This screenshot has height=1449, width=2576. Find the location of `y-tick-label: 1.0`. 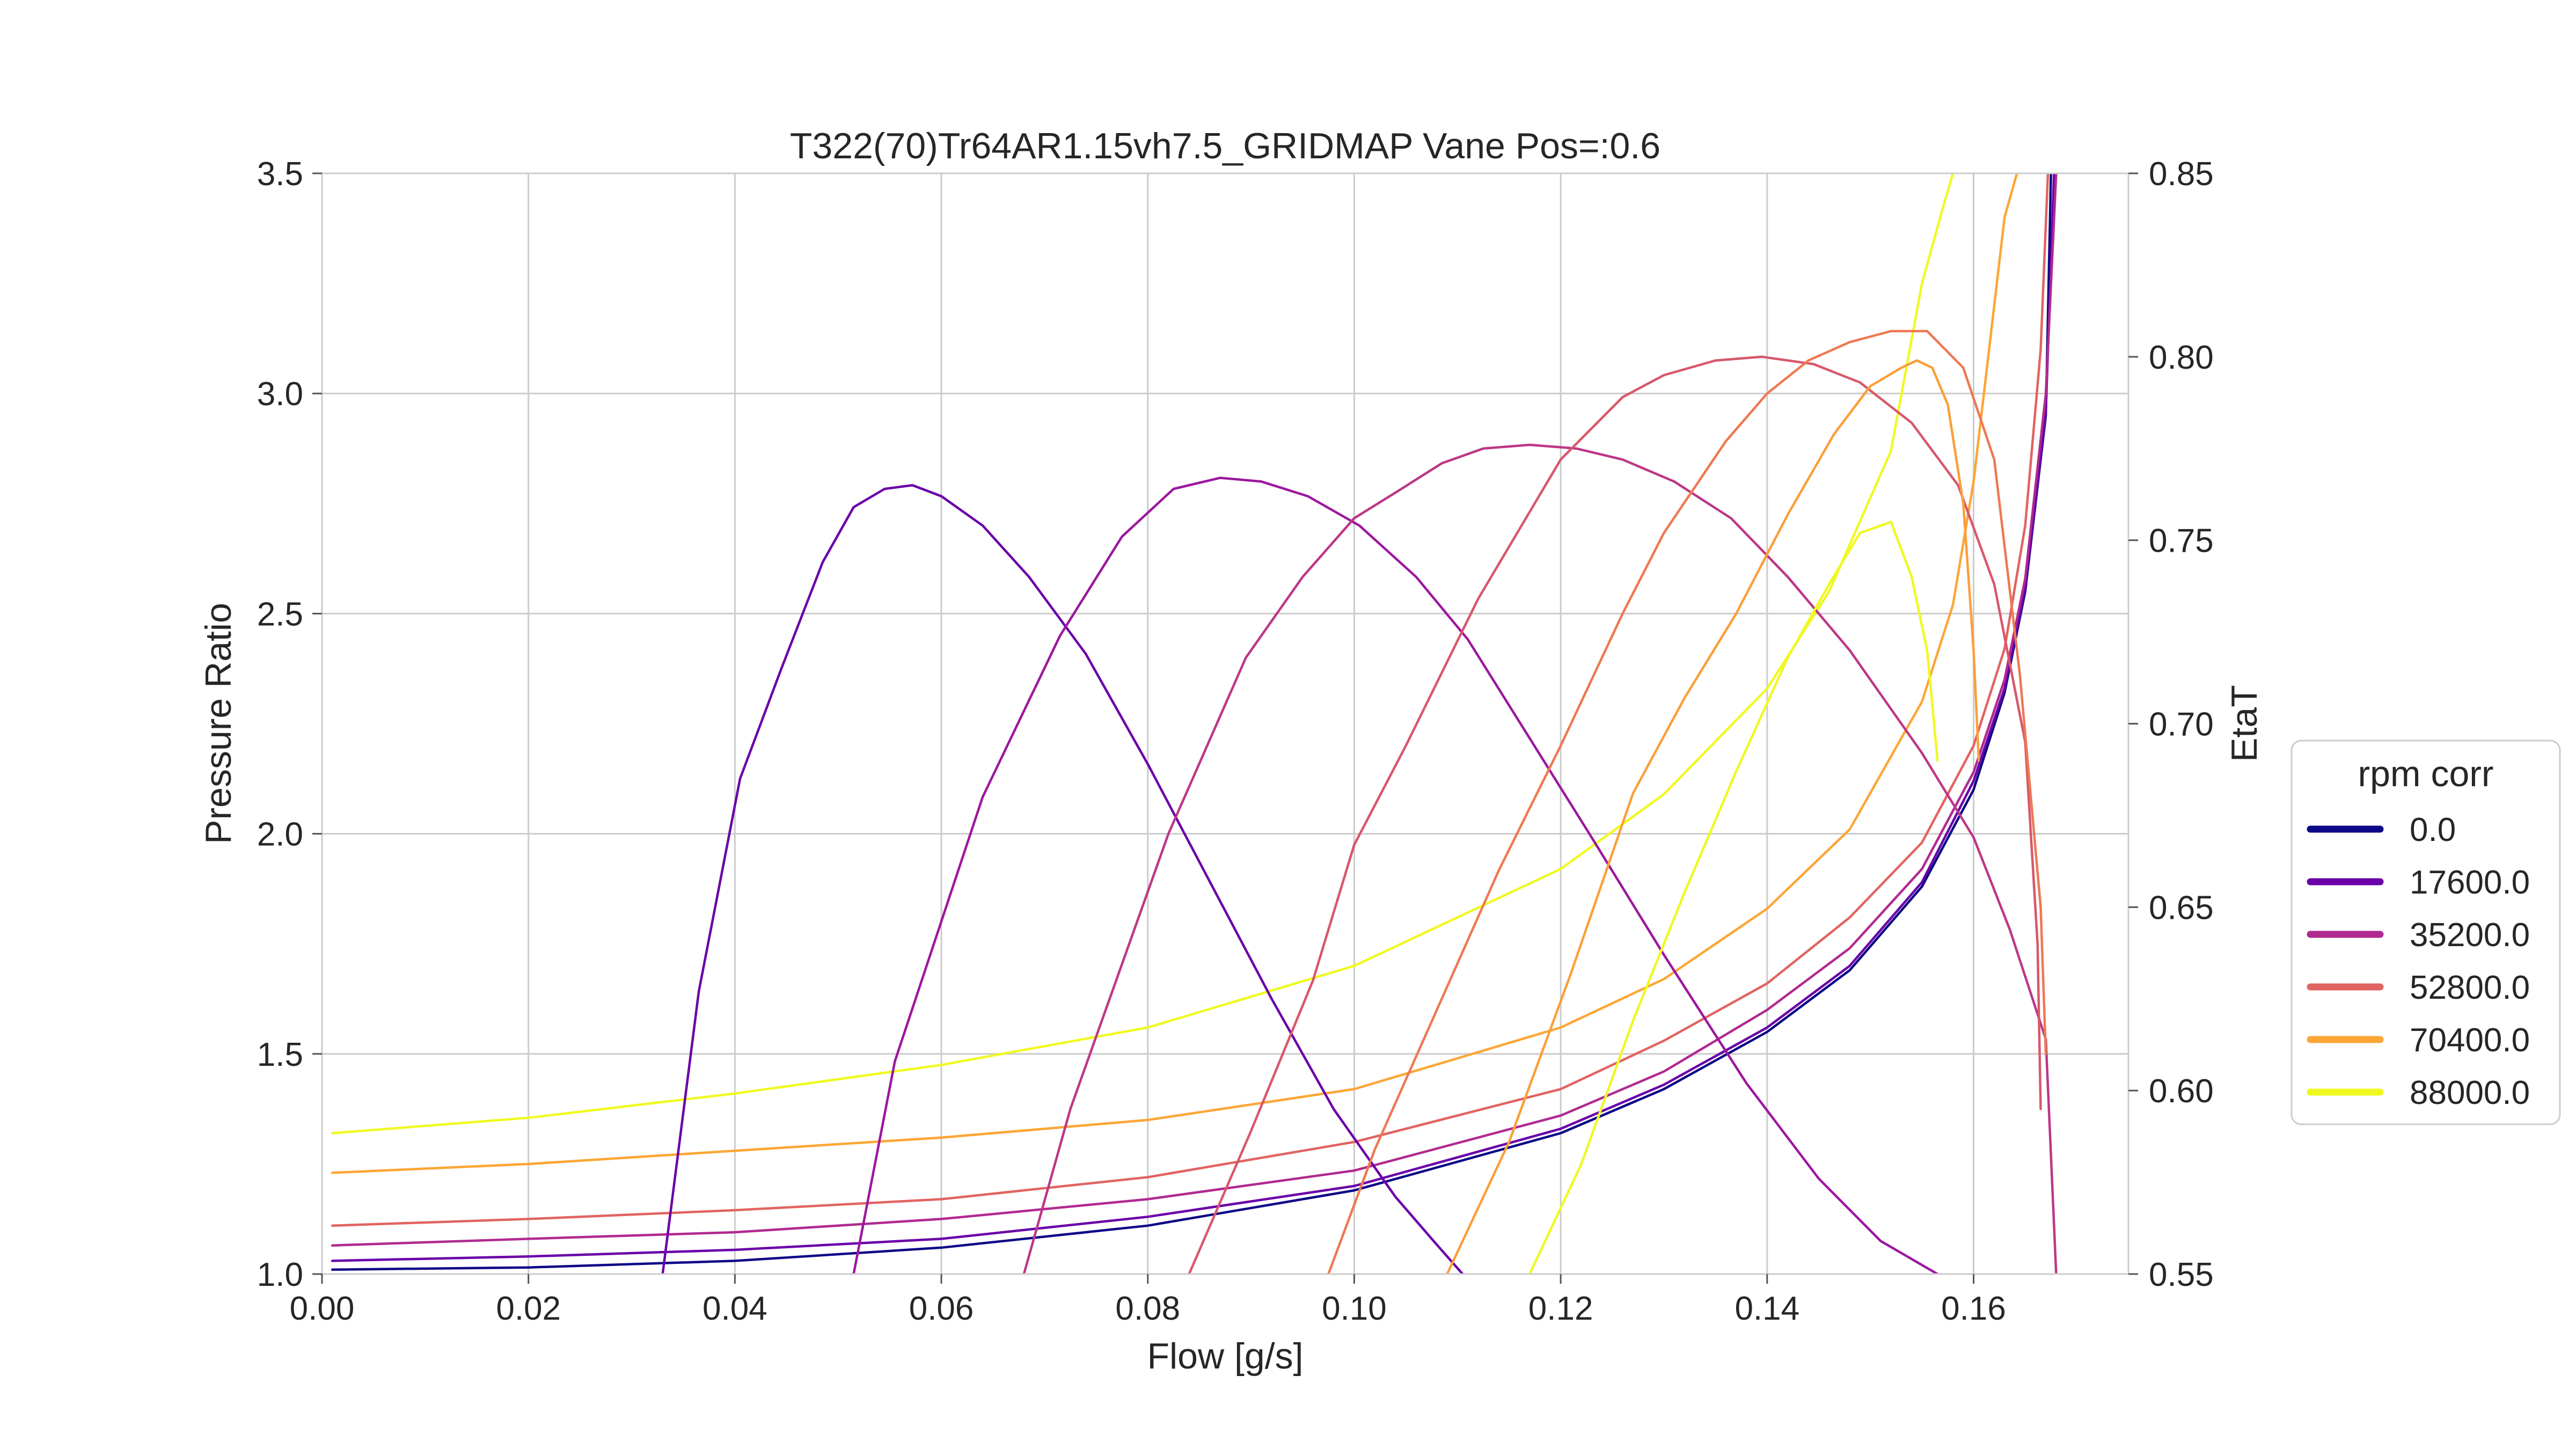

y-tick-label: 1.0 is located at coordinates (280, 1274).